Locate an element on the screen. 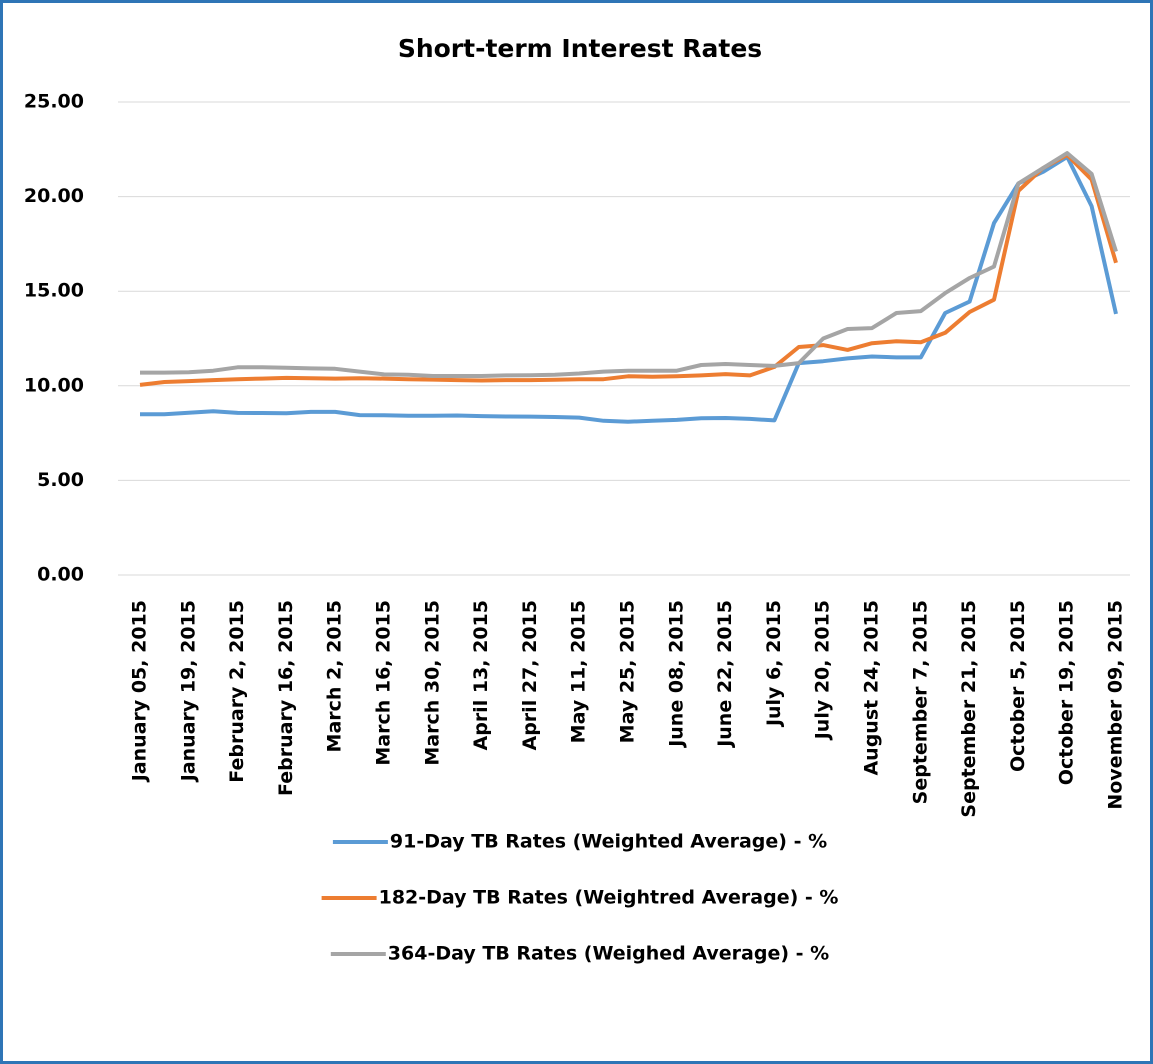 This screenshot has height=1064, width=1153. x-tick-label: October 19, 2015 is located at coordinates (1067, 692).